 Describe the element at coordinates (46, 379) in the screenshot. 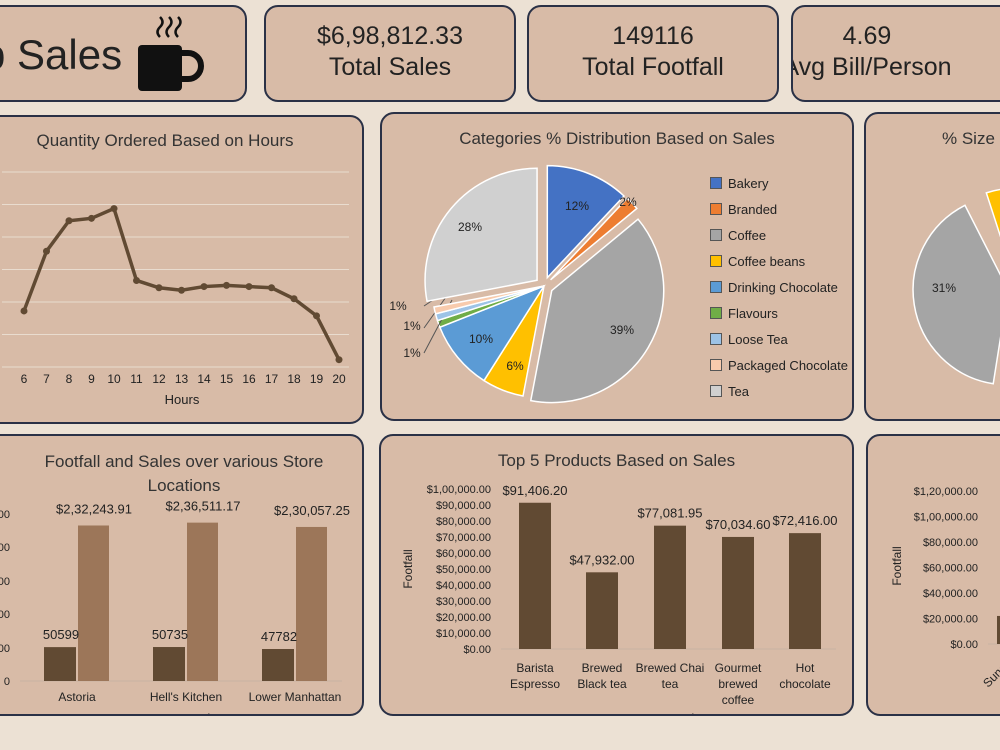

I see `x-tick-label: 7` at that location.